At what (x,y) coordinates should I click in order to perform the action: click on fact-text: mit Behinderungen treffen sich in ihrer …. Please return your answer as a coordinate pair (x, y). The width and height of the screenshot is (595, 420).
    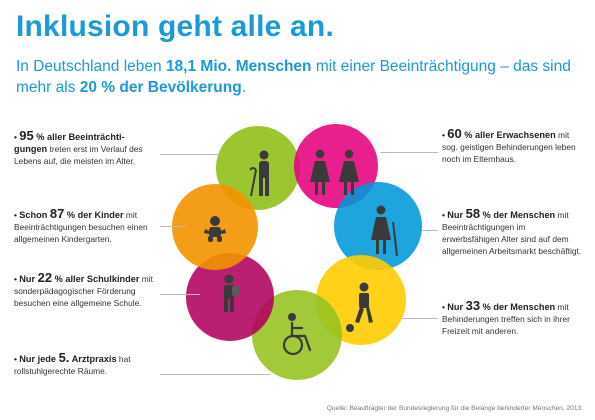
    Looking at the image, I should click on (506, 319).